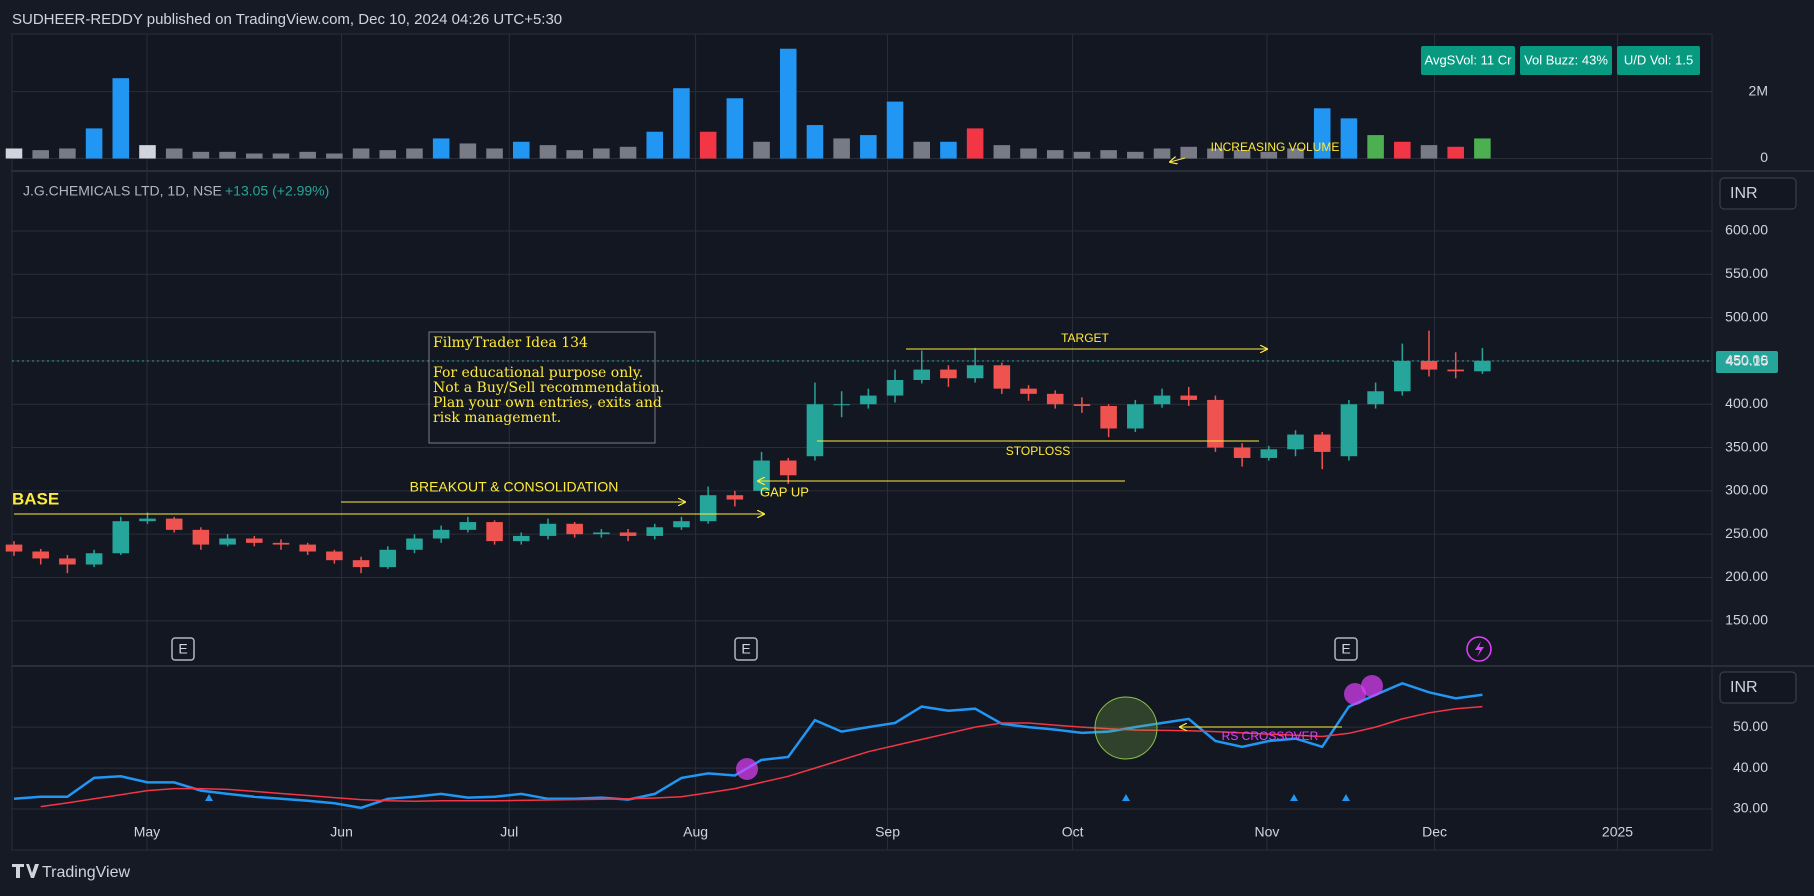 The width and height of the screenshot is (1814, 896). What do you see at coordinates (1038, 451) in the screenshot?
I see `annotation: STOPLOSS` at bounding box center [1038, 451].